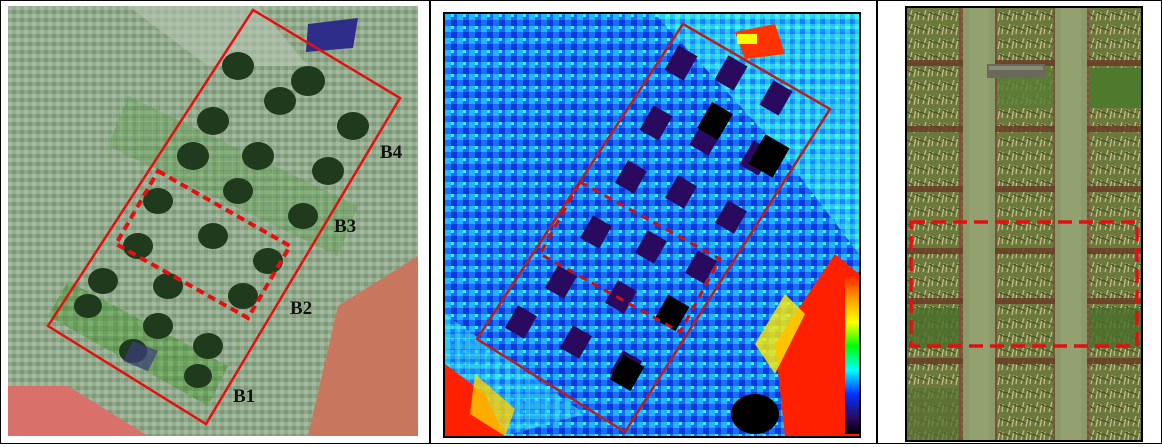 Image resolution: width=1162 pixels, height=447 pixels. I want to click on table-bottom-border, so click(581, 443).